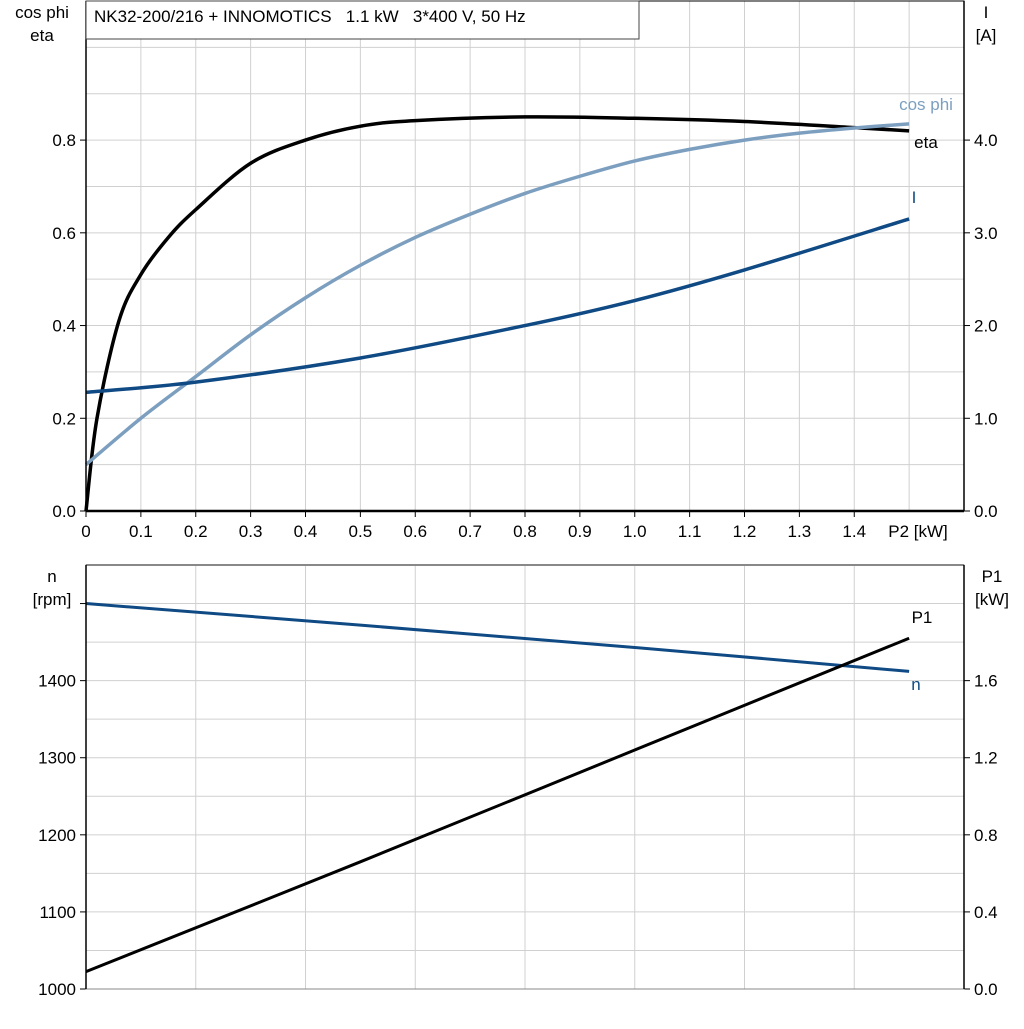 The height and width of the screenshot is (1029, 1024). I want to click on x-tick-label: 0.5, so click(361, 531).